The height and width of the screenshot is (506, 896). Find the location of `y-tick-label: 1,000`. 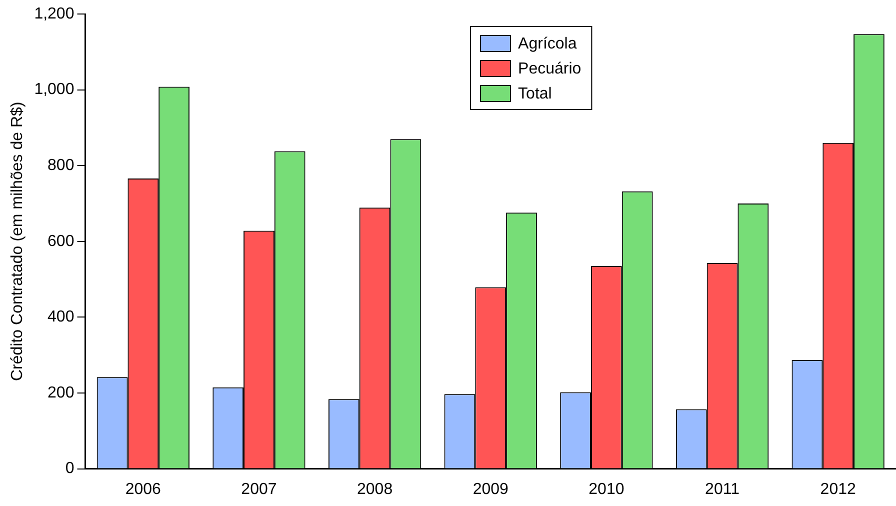

y-tick-label: 1,000 is located at coordinates (54, 89).